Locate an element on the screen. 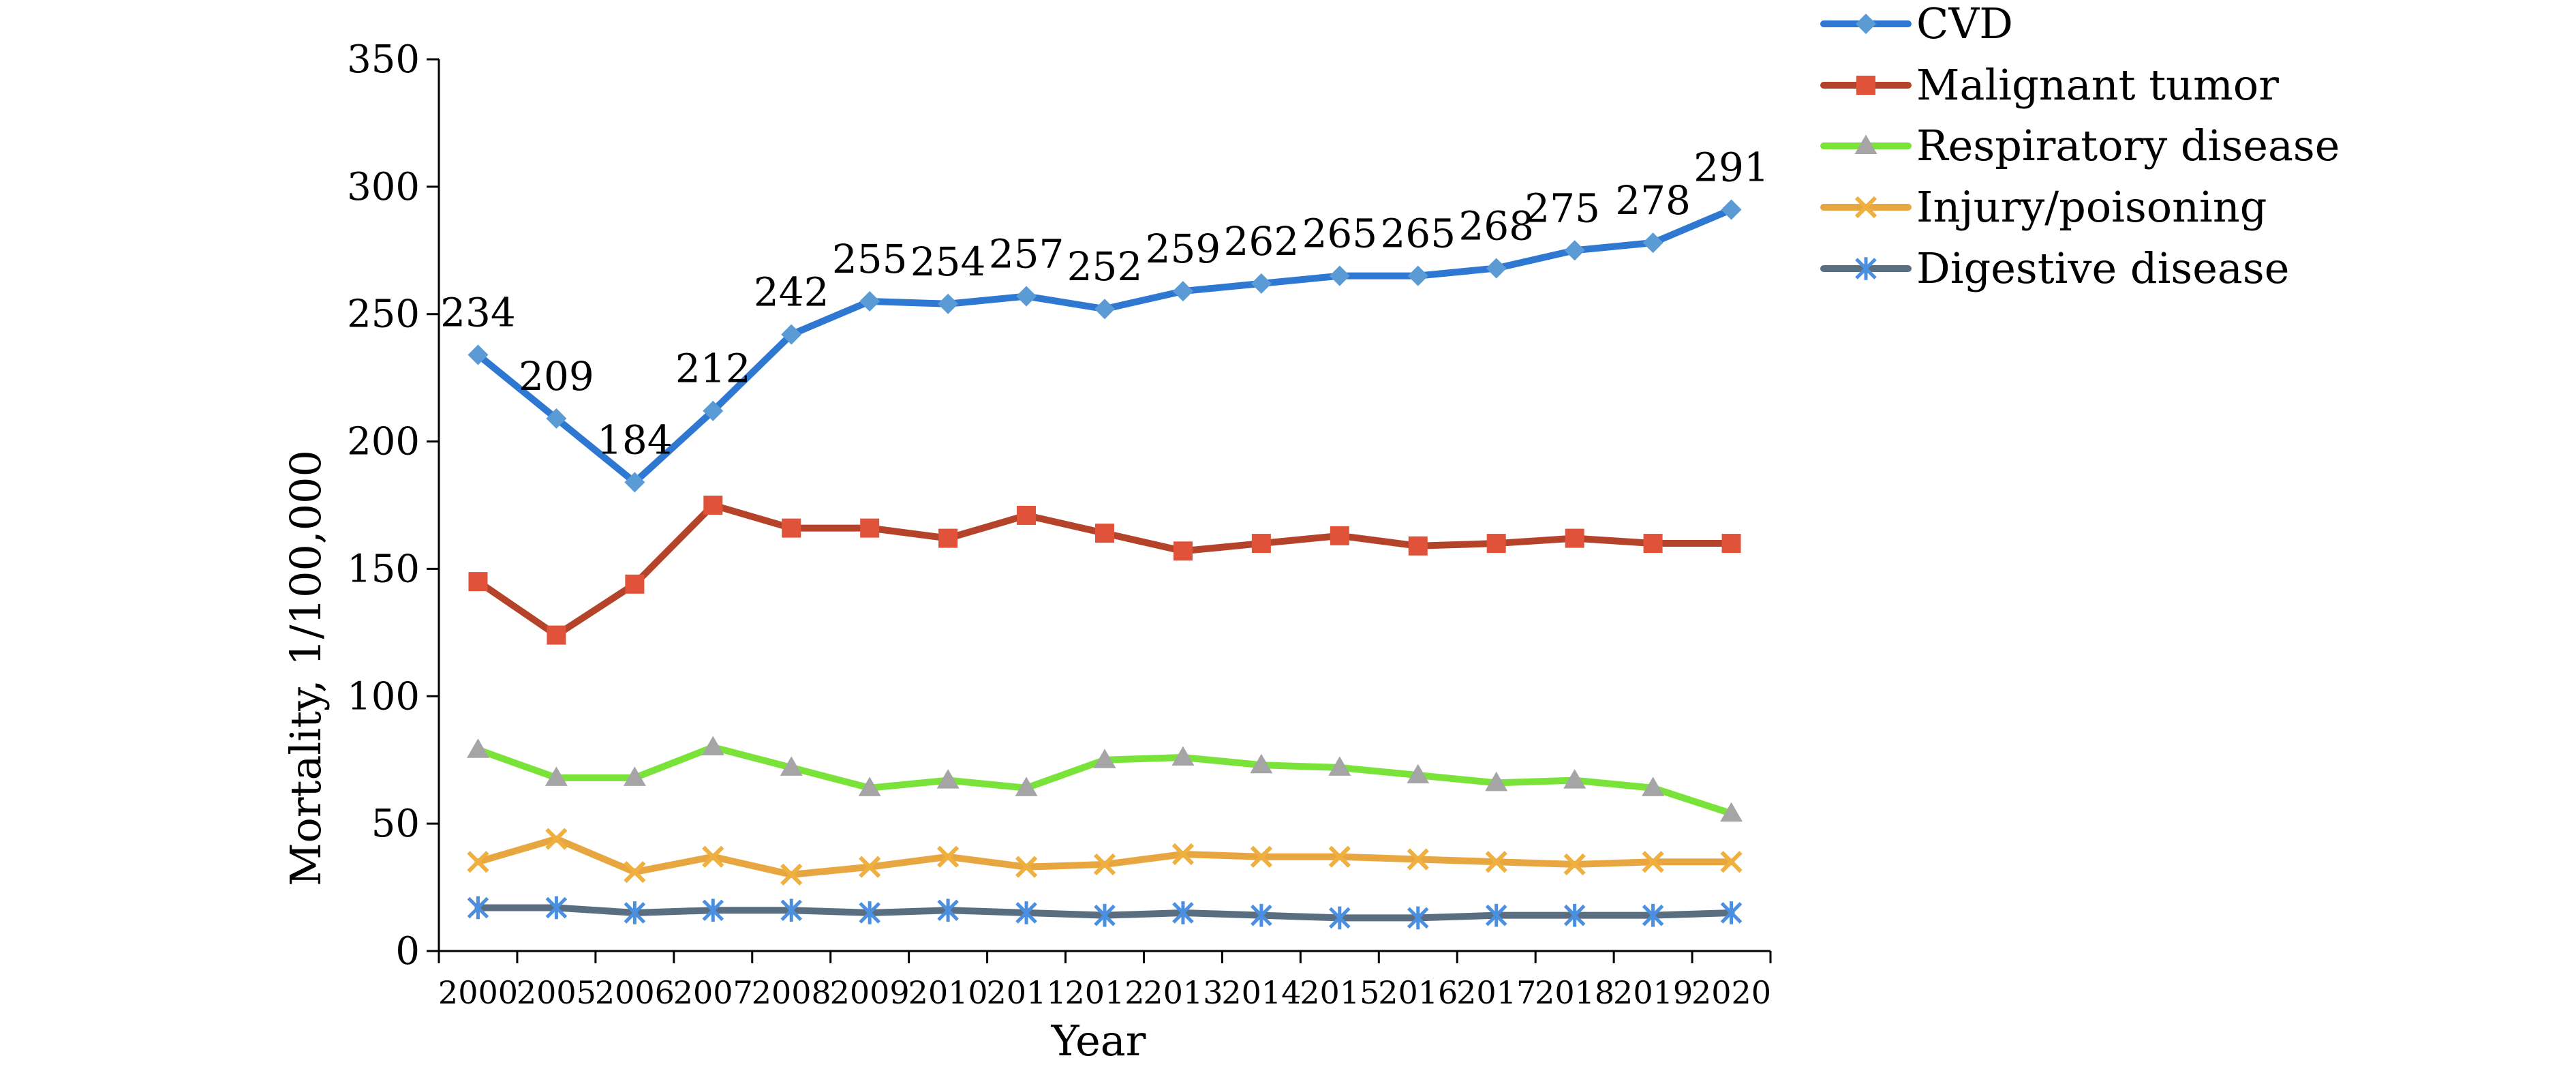 The height and width of the screenshot is (1071, 2576). data-label-cvd: 262 is located at coordinates (1262, 241).